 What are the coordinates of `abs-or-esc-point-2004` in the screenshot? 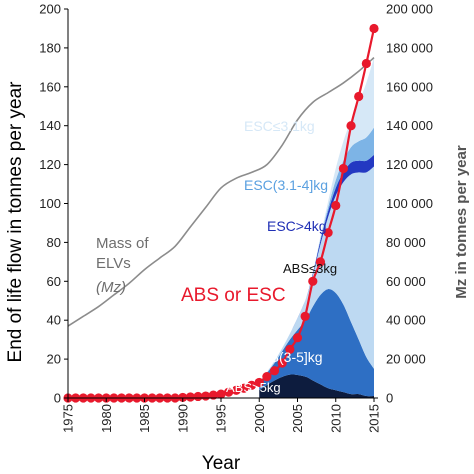 It's located at (290, 349).